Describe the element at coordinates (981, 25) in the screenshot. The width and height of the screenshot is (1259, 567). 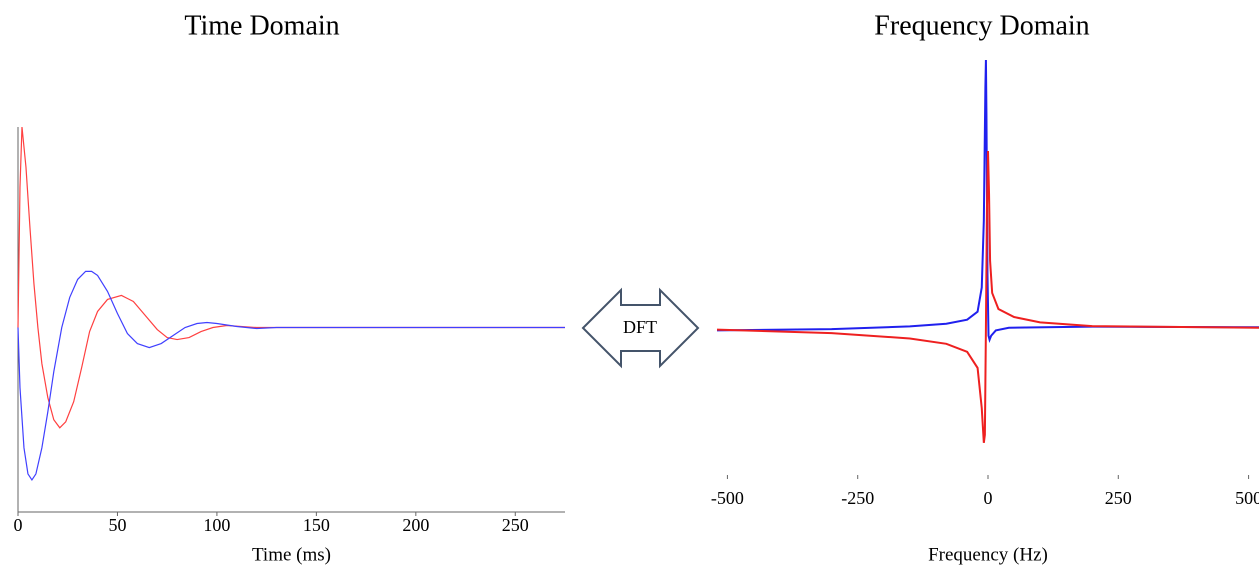
I see `chart-title: Frequency Domain` at that location.